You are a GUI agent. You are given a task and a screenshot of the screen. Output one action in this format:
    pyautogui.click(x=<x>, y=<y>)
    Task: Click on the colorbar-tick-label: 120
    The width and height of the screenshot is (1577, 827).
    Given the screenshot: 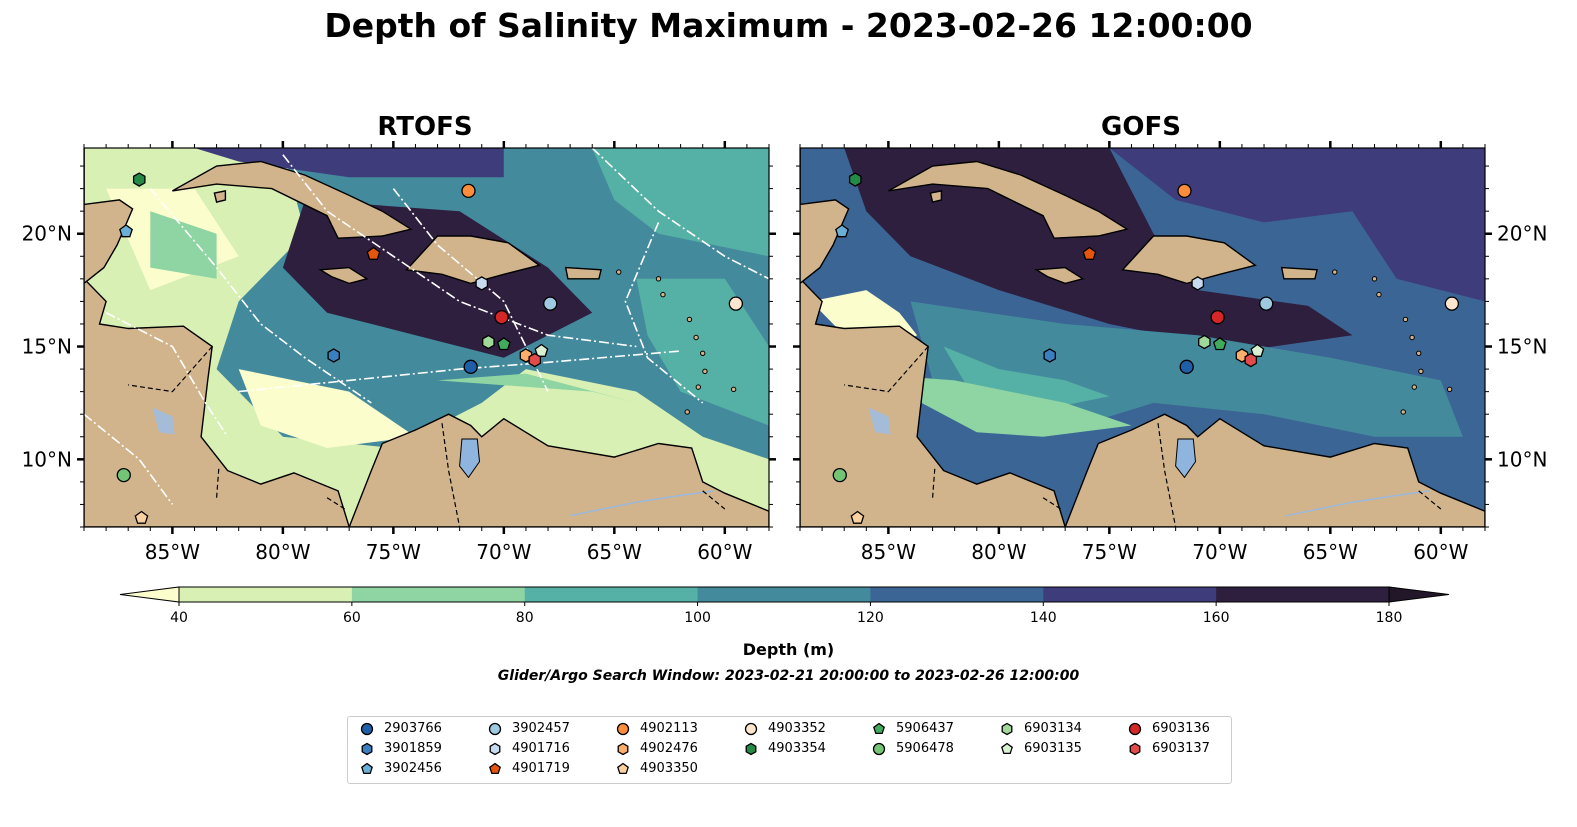 What is the action you would take?
    pyautogui.click(x=870, y=618)
    